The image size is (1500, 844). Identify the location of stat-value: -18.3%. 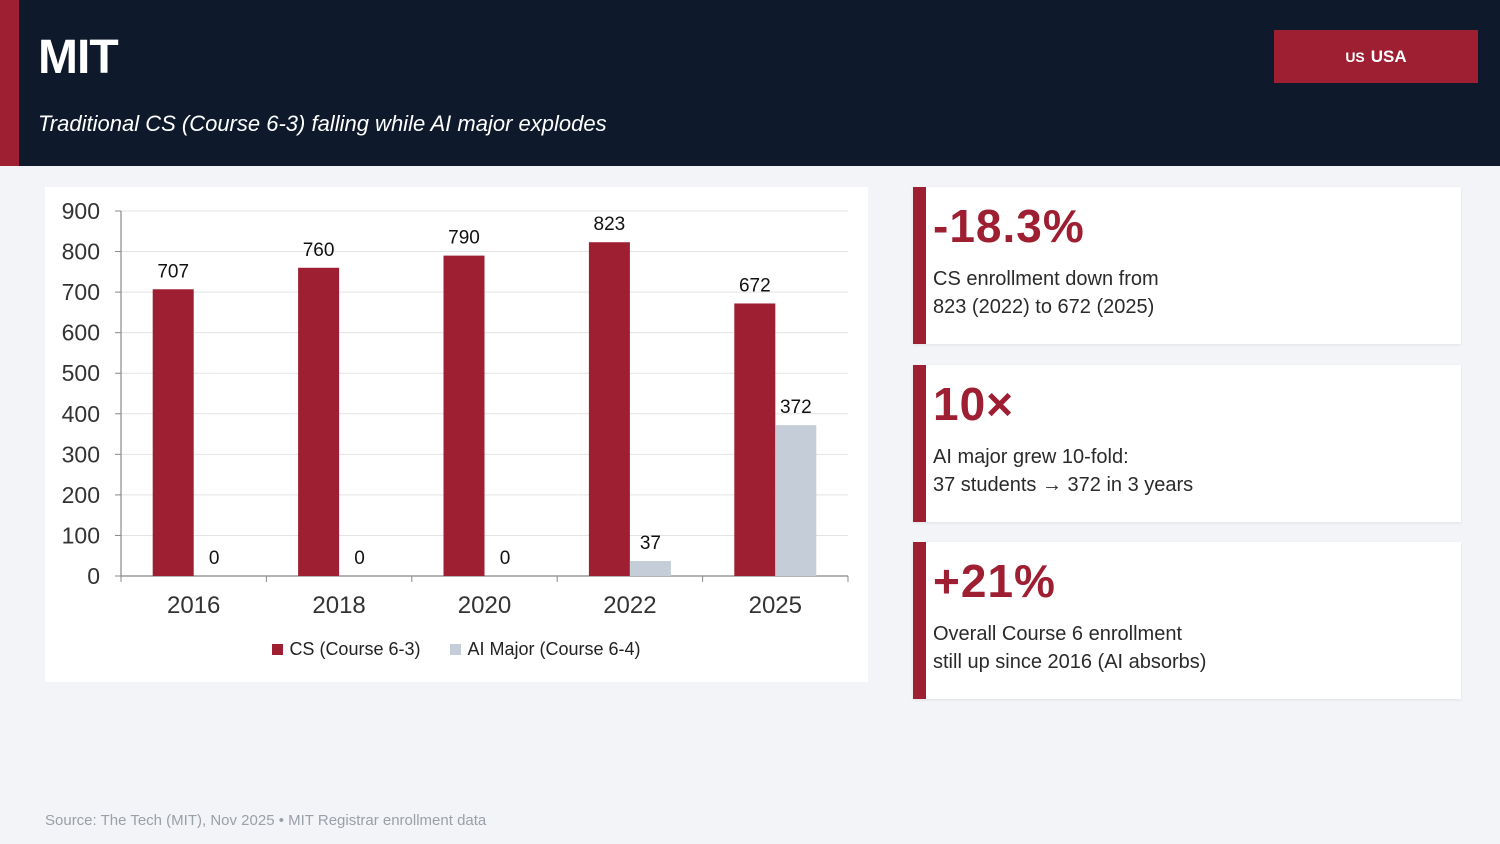
(1009, 226).